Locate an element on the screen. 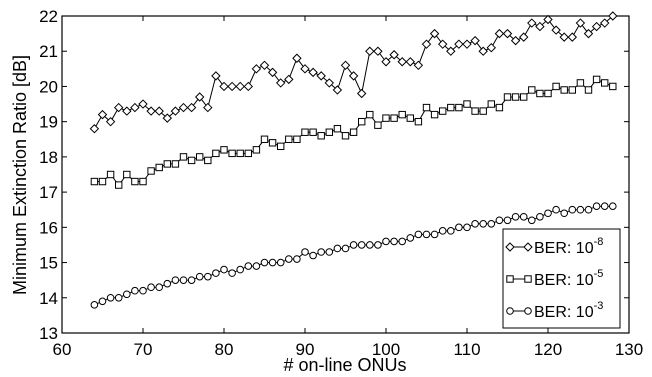 This screenshot has height=377, width=652. legend-exponent: -8 is located at coordinates (599, 242).